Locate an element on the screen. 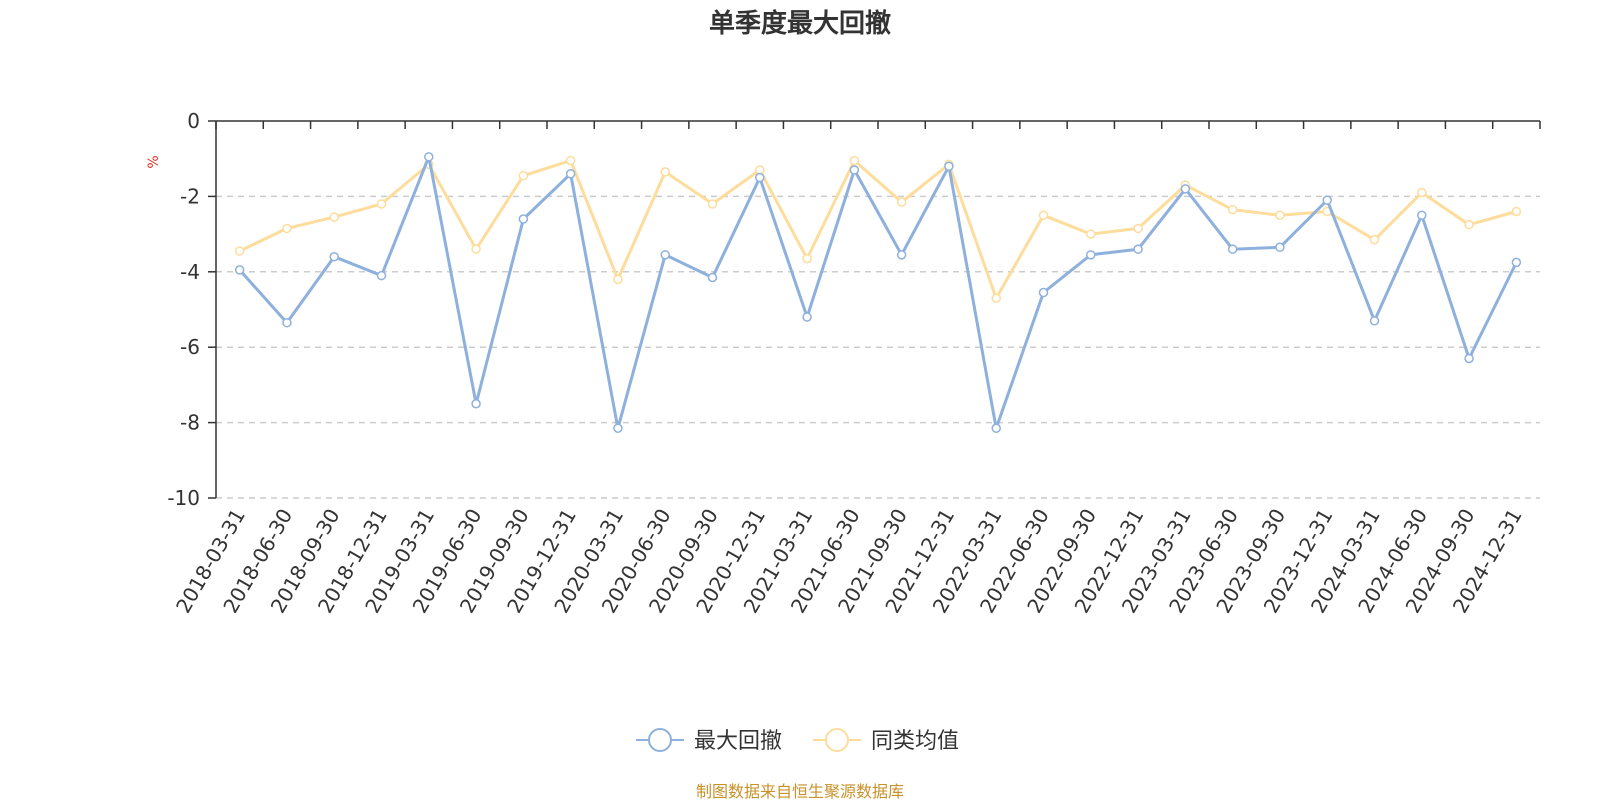 This screenshot has width=1600, height=800. y-tick-label: -6 is located at coordinates (190, 347).